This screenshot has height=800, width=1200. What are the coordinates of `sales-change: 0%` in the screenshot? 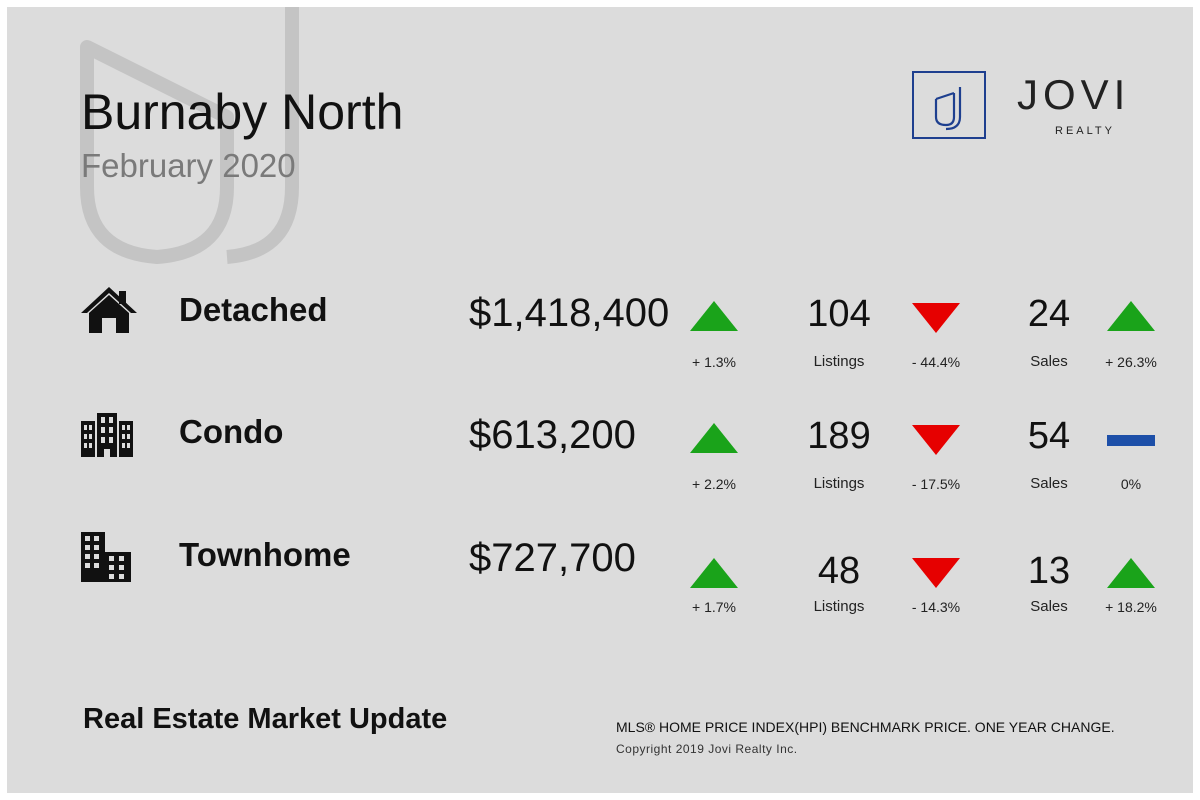 It's located at (1131, 484).